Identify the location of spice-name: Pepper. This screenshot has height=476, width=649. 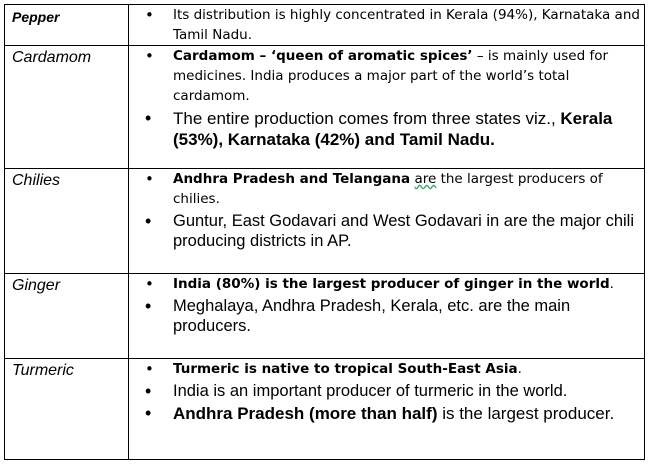
(36, 17).